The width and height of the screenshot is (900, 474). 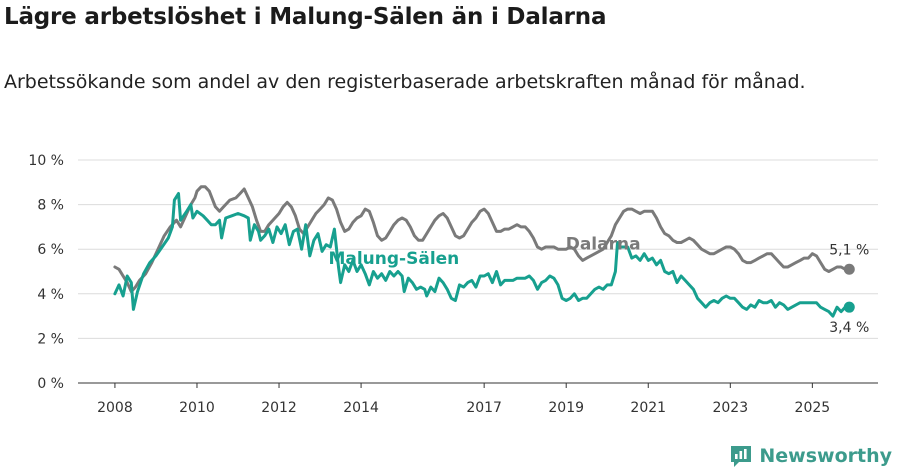 I want to click on x-tick-label: 2025, so click(x=813, y=408).